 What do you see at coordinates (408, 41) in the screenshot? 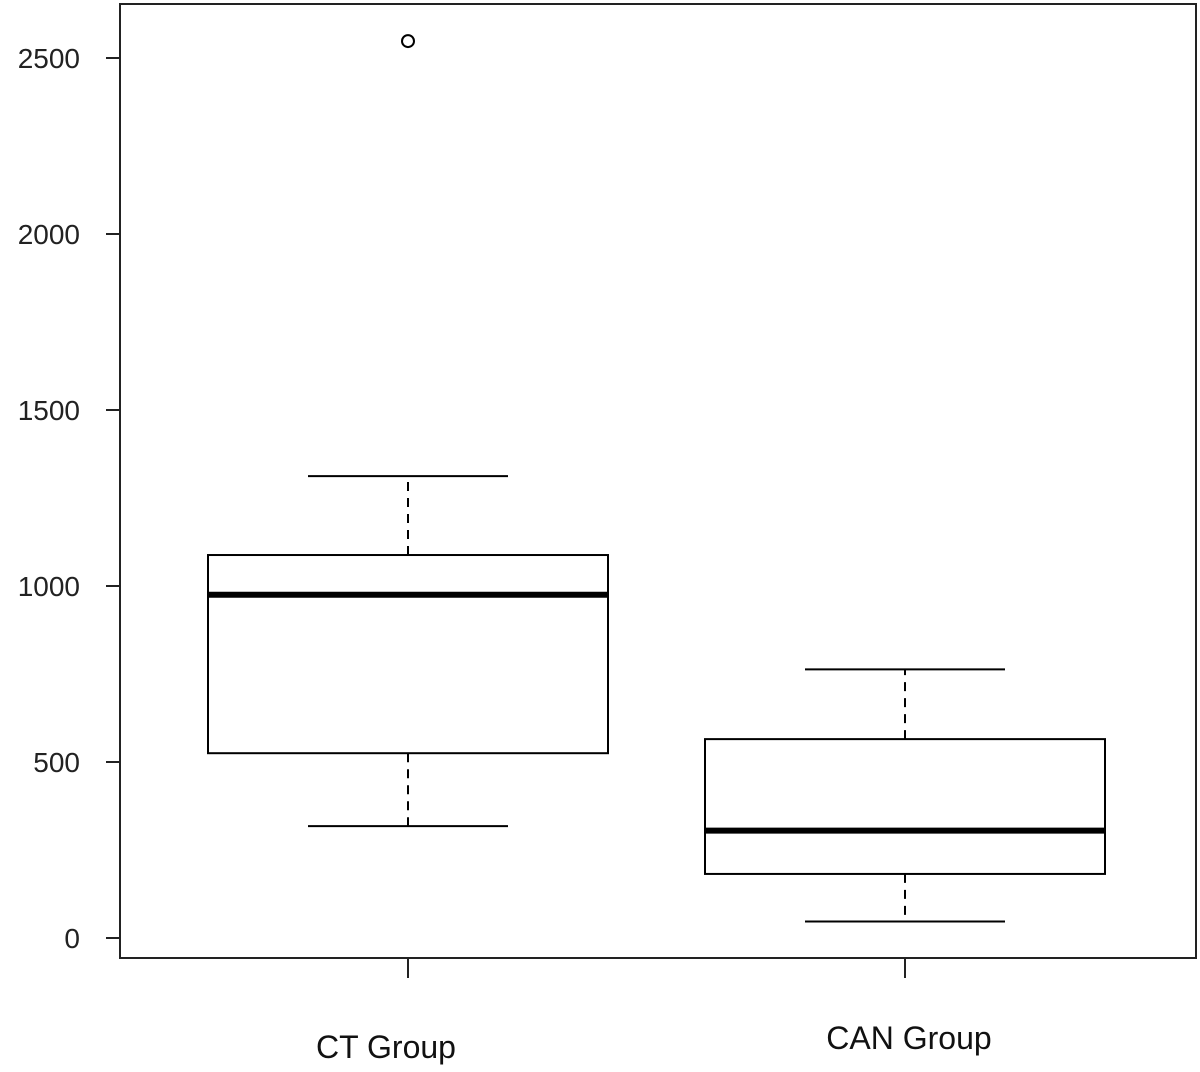
I see `outlier-point` at bounding box center [408, 41].